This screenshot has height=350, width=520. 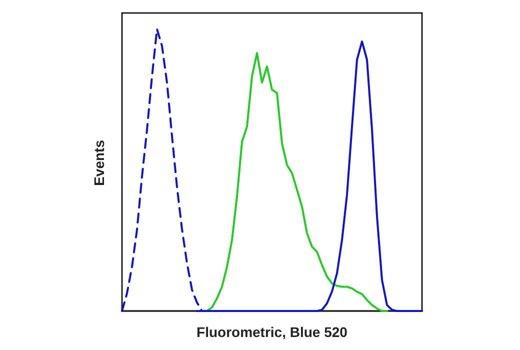 I want to click on y-axis-title: Events, so click(x=99, y=163).